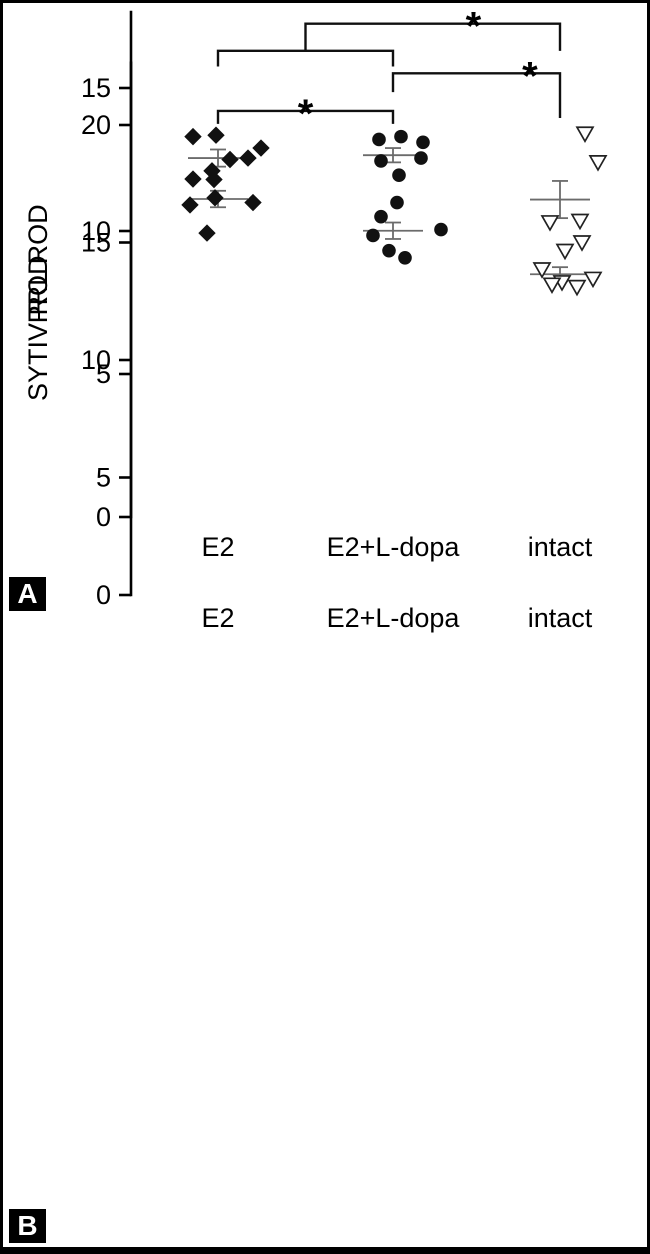  Describe the element at coordinates (27, 1226) in the screenshot. I see `panel-b-label: B` at that location.